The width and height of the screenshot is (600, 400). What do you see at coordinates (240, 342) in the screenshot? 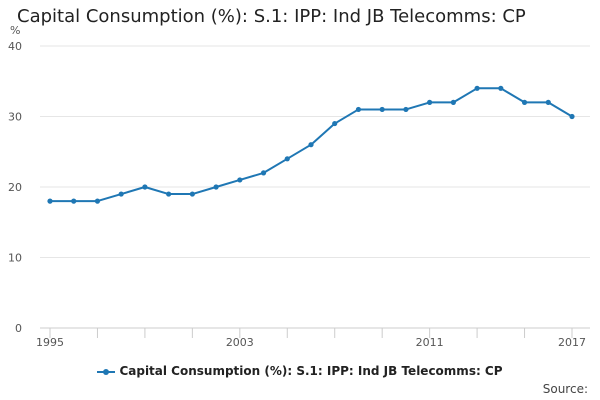
I see `x-tick-label: 2003` at bounding box center [240, 342].